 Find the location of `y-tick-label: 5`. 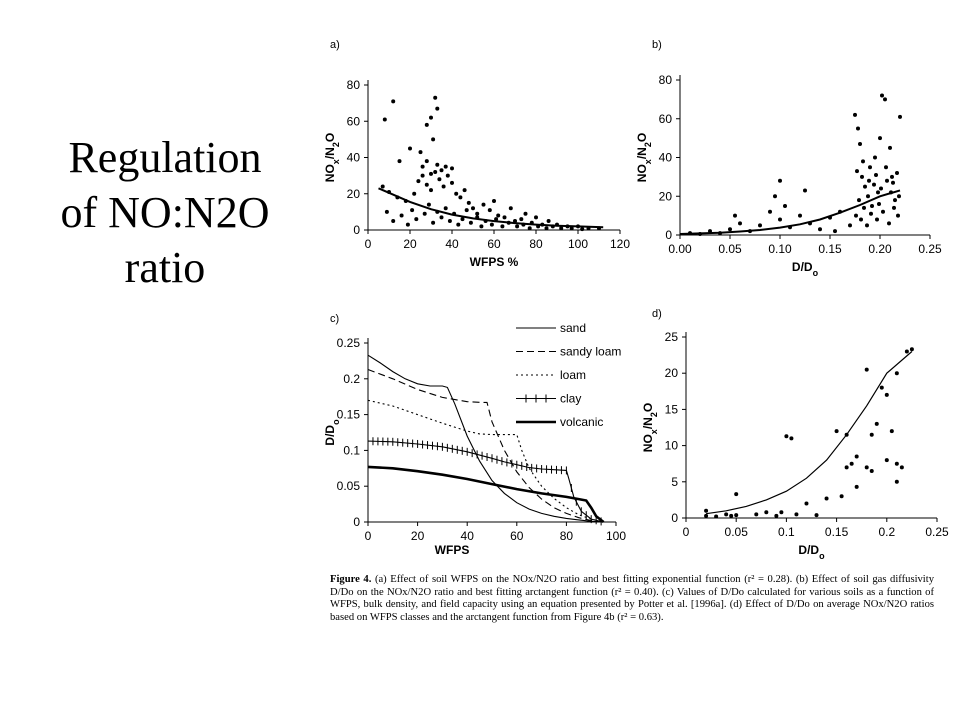

y-tick-label: 5 is located at coordinates (674, 482).